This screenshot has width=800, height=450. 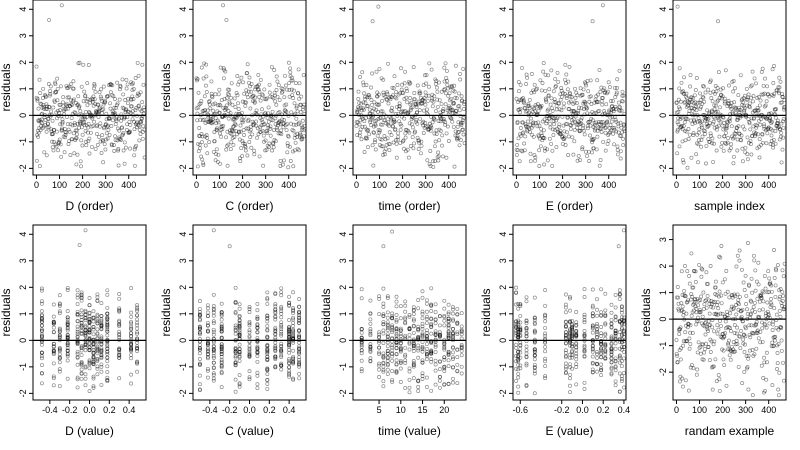 I want to click on x-tick-label: 0.0, so click(x=89, y=410).